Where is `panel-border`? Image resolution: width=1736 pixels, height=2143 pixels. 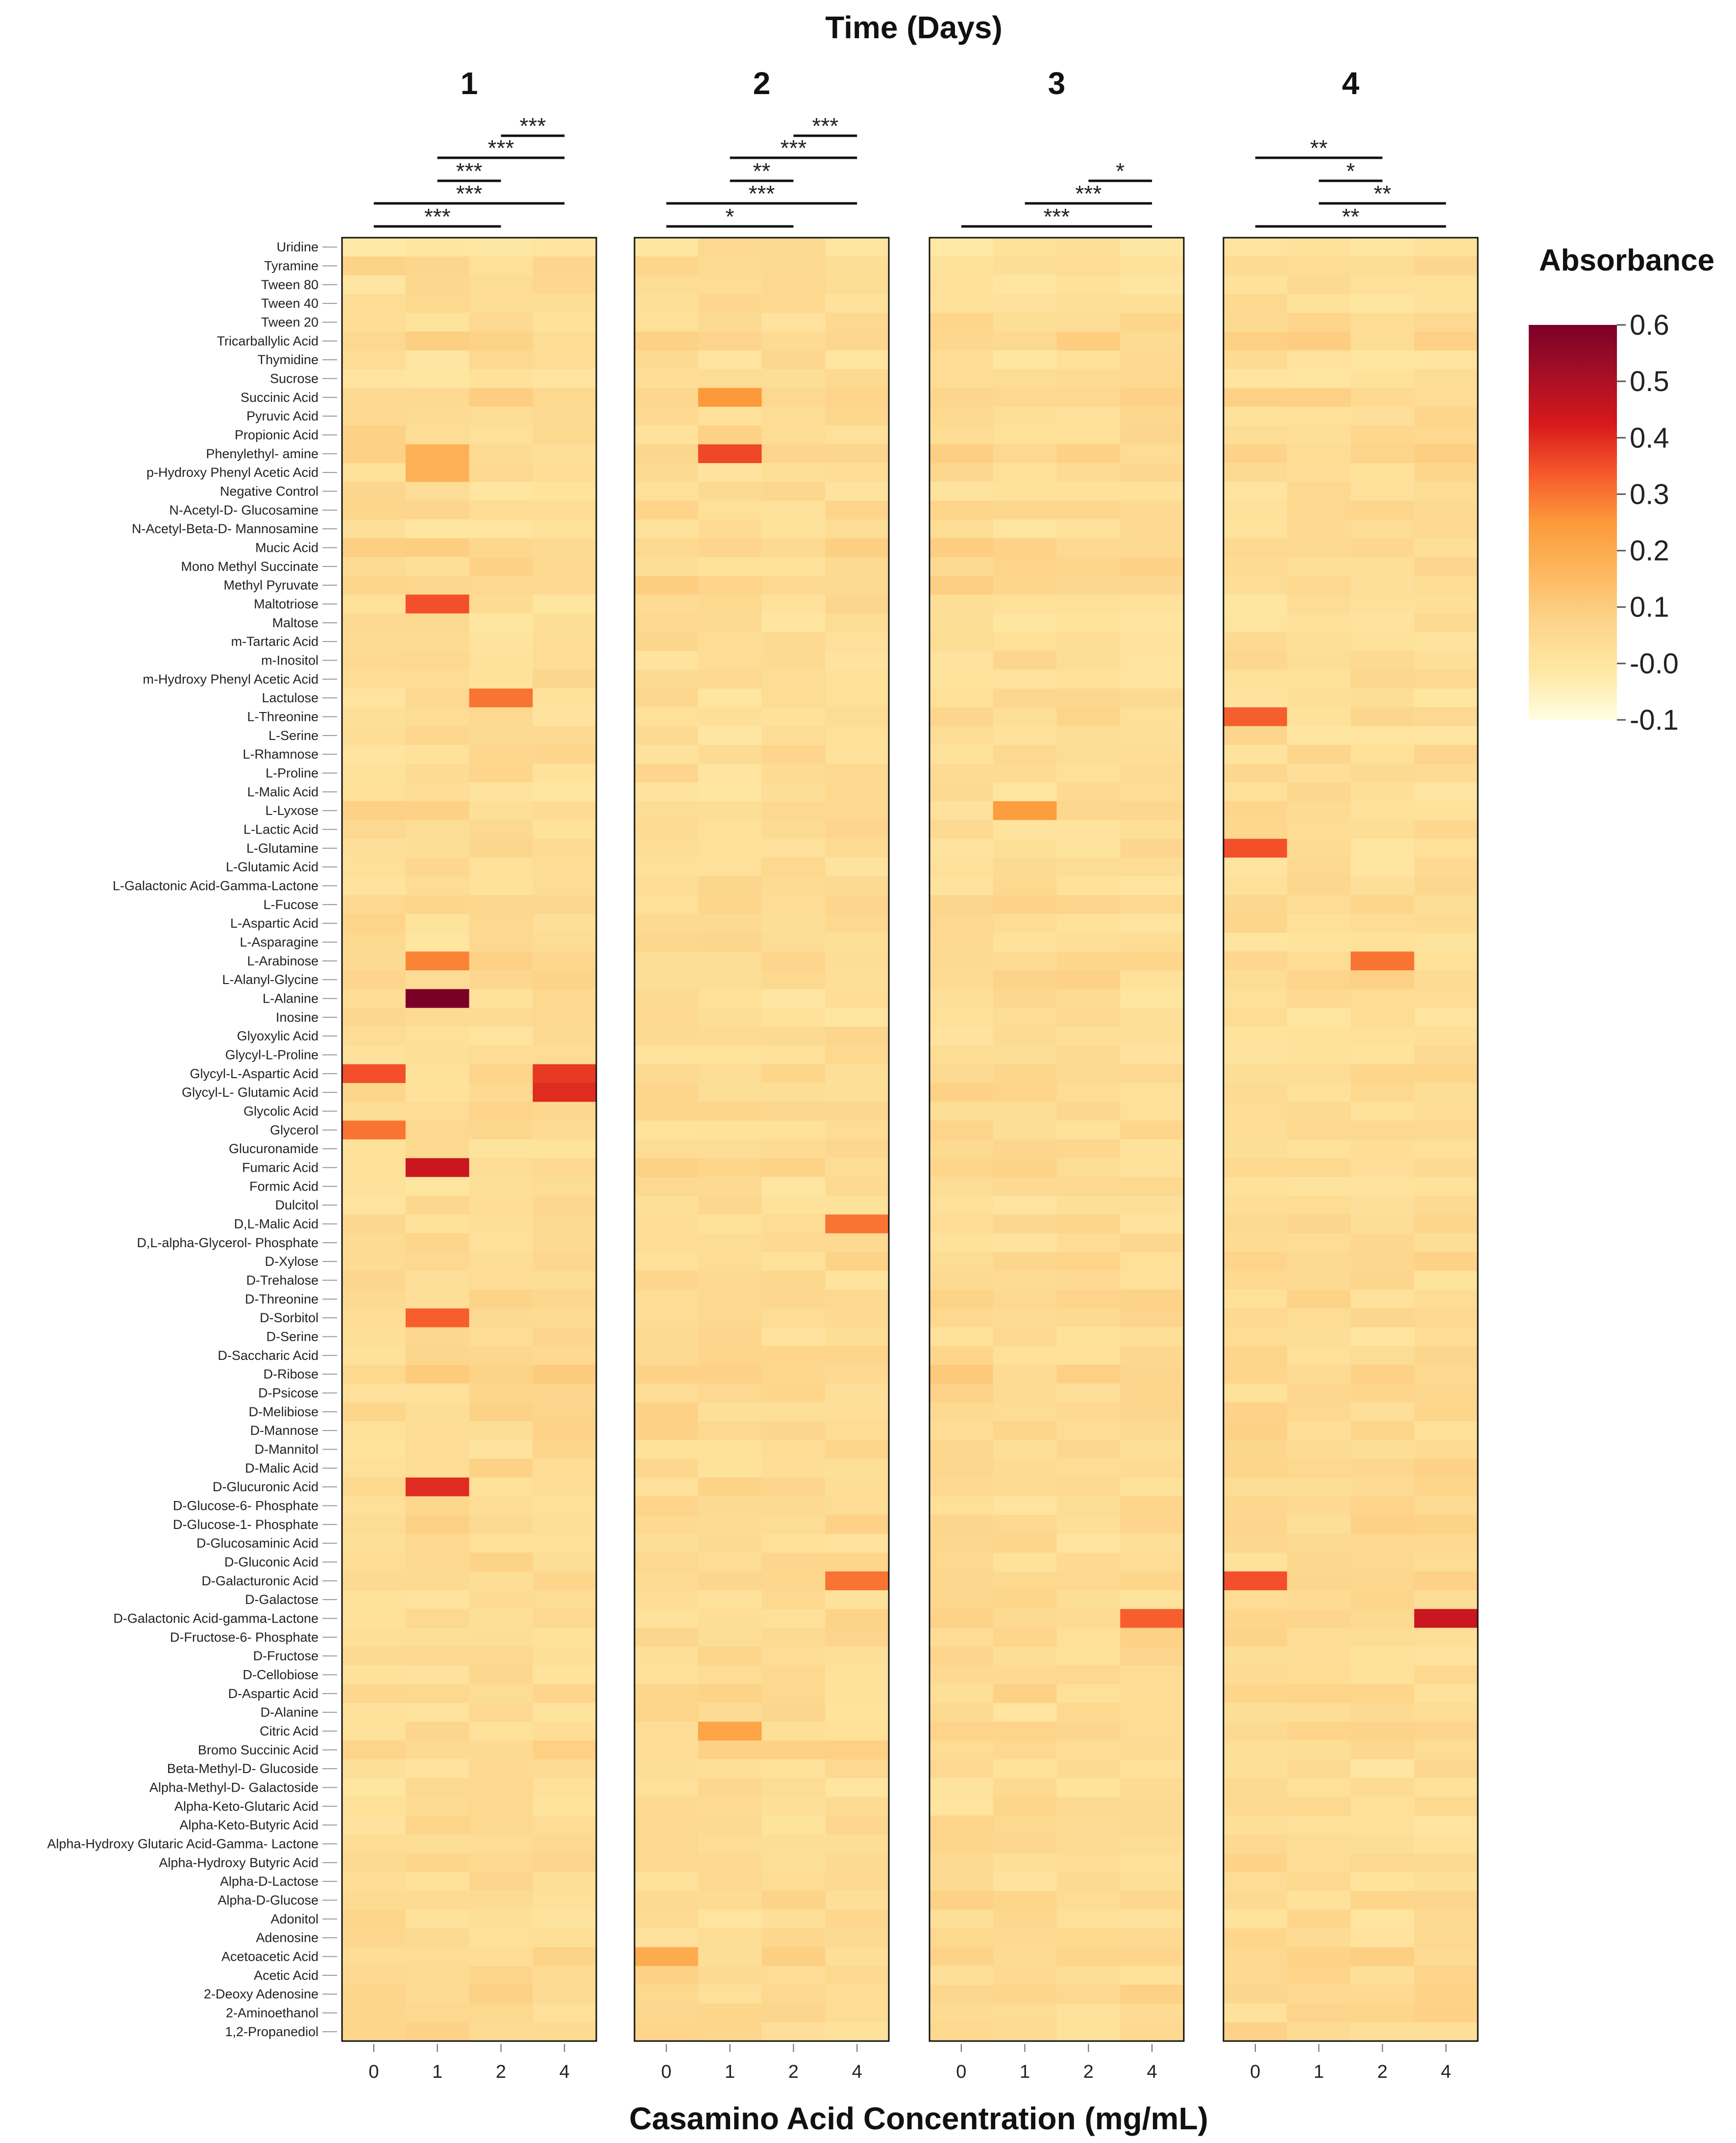
panel-border is located at coordinates (469, 1139).